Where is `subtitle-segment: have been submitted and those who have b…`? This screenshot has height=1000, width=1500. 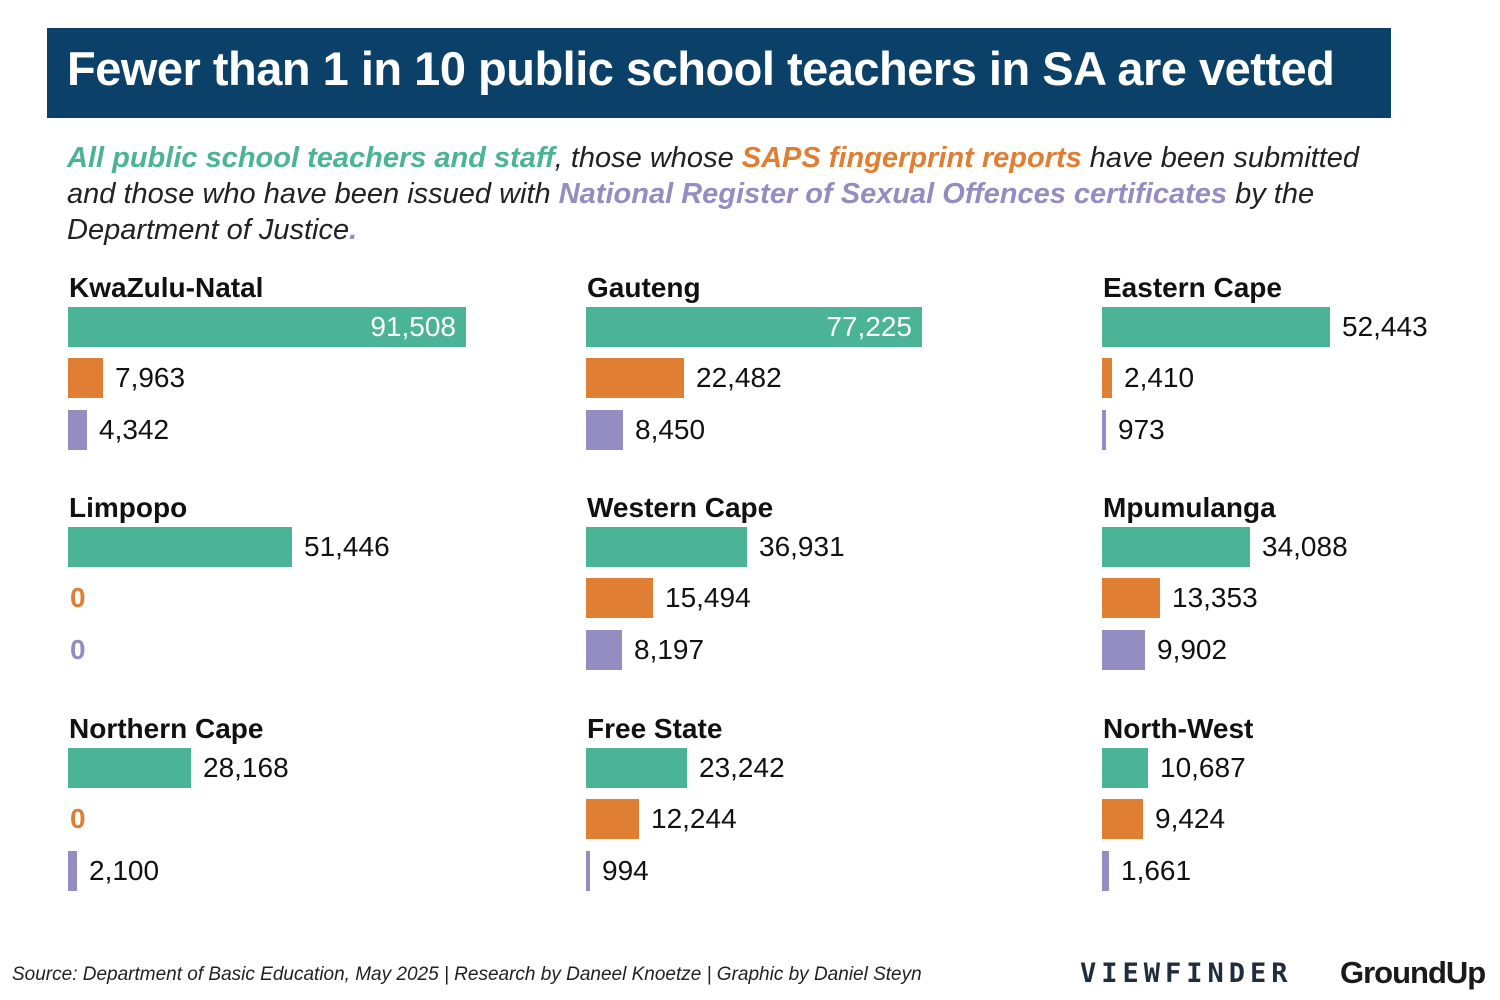 subtitle-segment: have been submitted and those who have b… is located at coordinates (713, 176).